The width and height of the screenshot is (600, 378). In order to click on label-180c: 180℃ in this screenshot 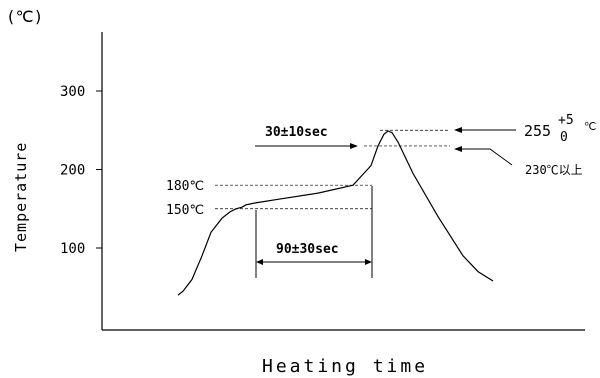, I will do `click(185, 186)`.